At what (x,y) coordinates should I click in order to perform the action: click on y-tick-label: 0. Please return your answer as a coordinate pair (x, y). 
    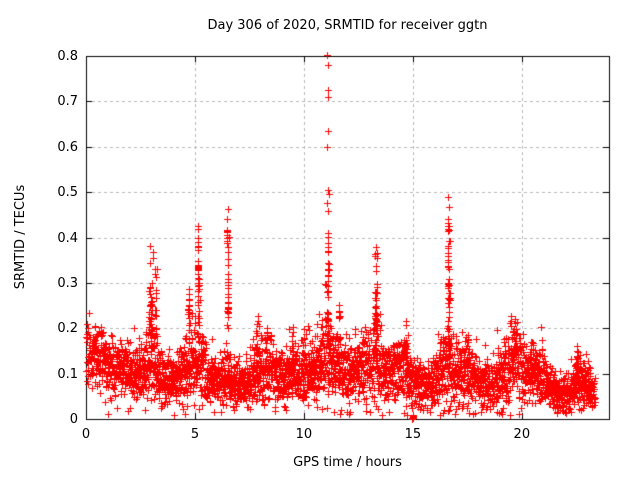
    Looking at the image, I should click on (73, 419).